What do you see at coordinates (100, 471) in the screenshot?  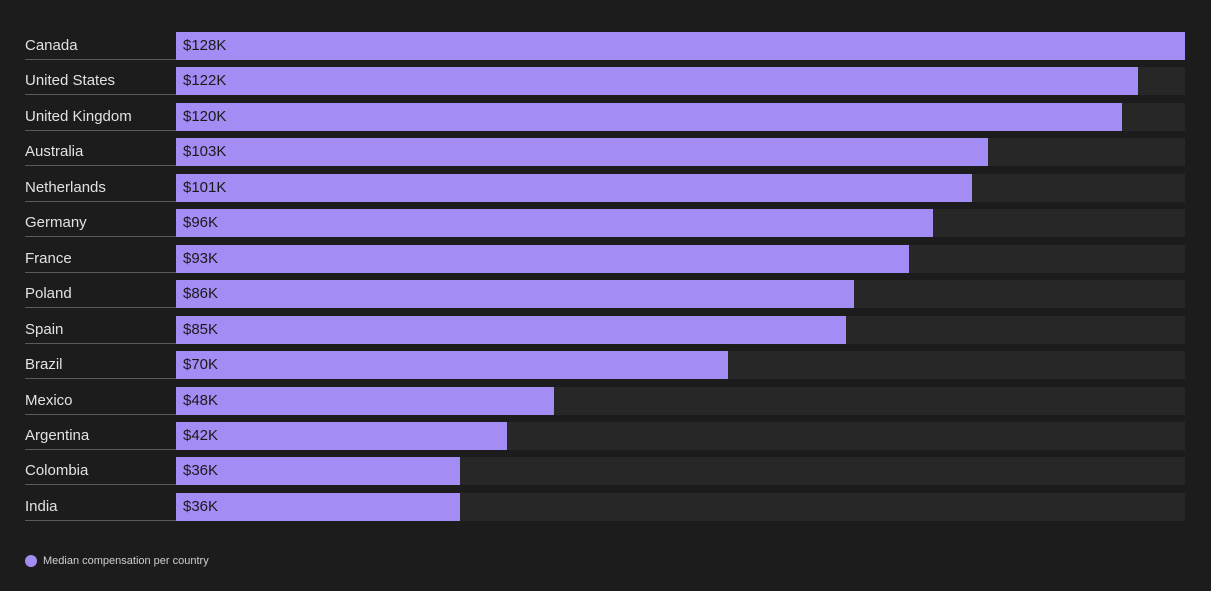 I see `category-label: Colombia` at bounding box center [100, 471].